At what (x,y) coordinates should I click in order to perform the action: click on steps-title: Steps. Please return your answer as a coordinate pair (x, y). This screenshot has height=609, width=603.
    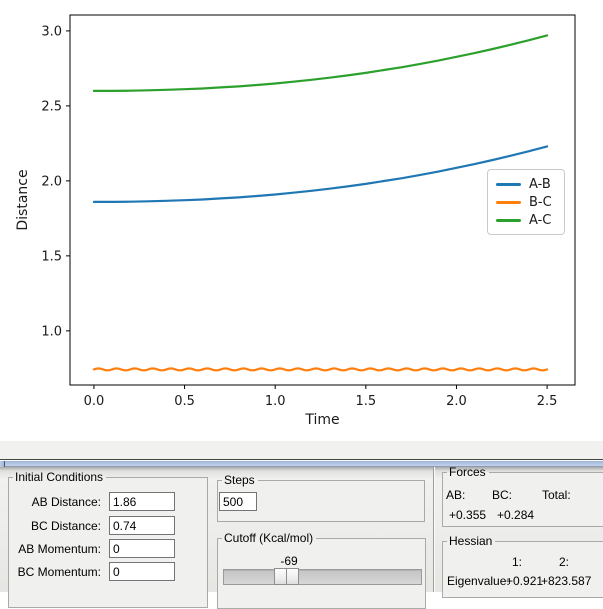
    Looking at the image, I should click on (239, 480).